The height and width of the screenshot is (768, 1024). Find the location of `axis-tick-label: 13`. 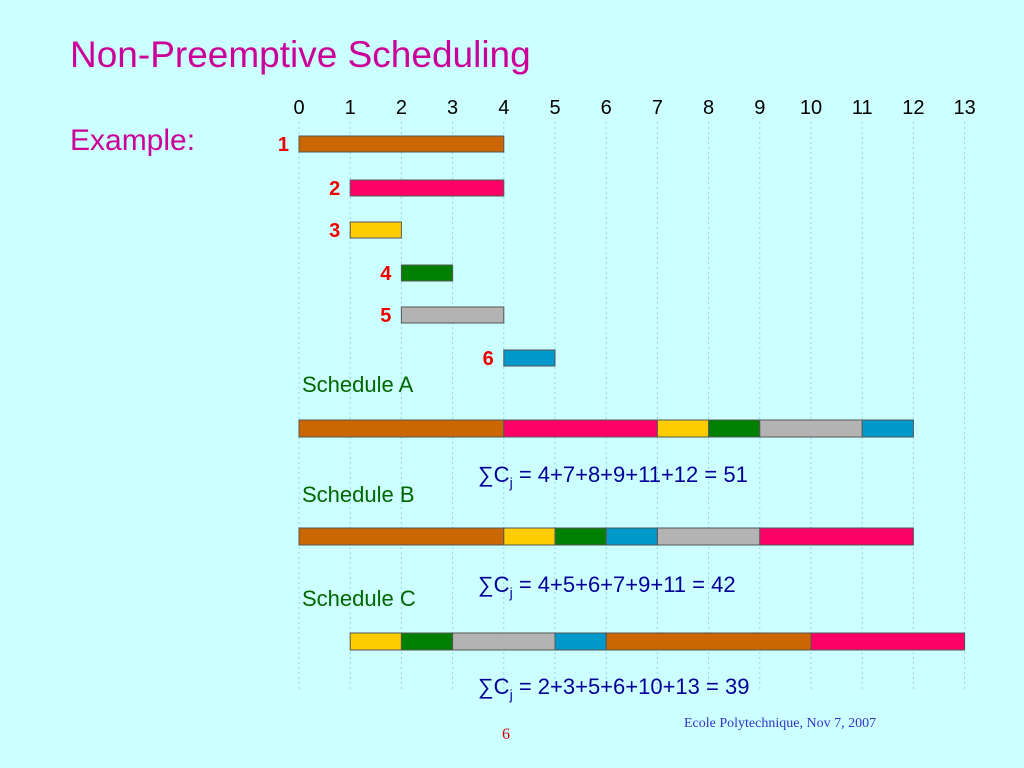

axis-tick-label: 13 is located at coordinates (964, 108).